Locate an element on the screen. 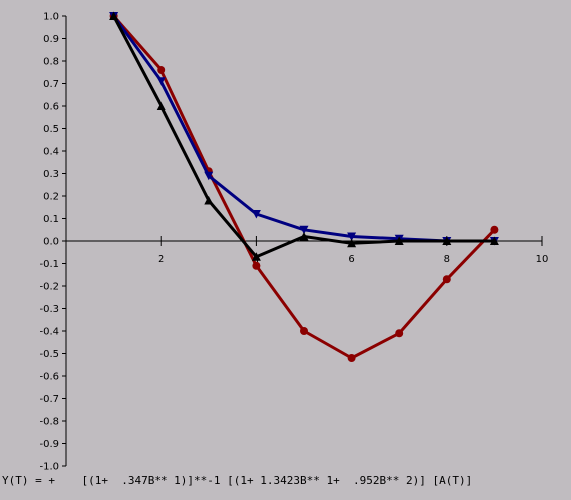  x-tick-label: 10 is located at coordinates (542, 259).